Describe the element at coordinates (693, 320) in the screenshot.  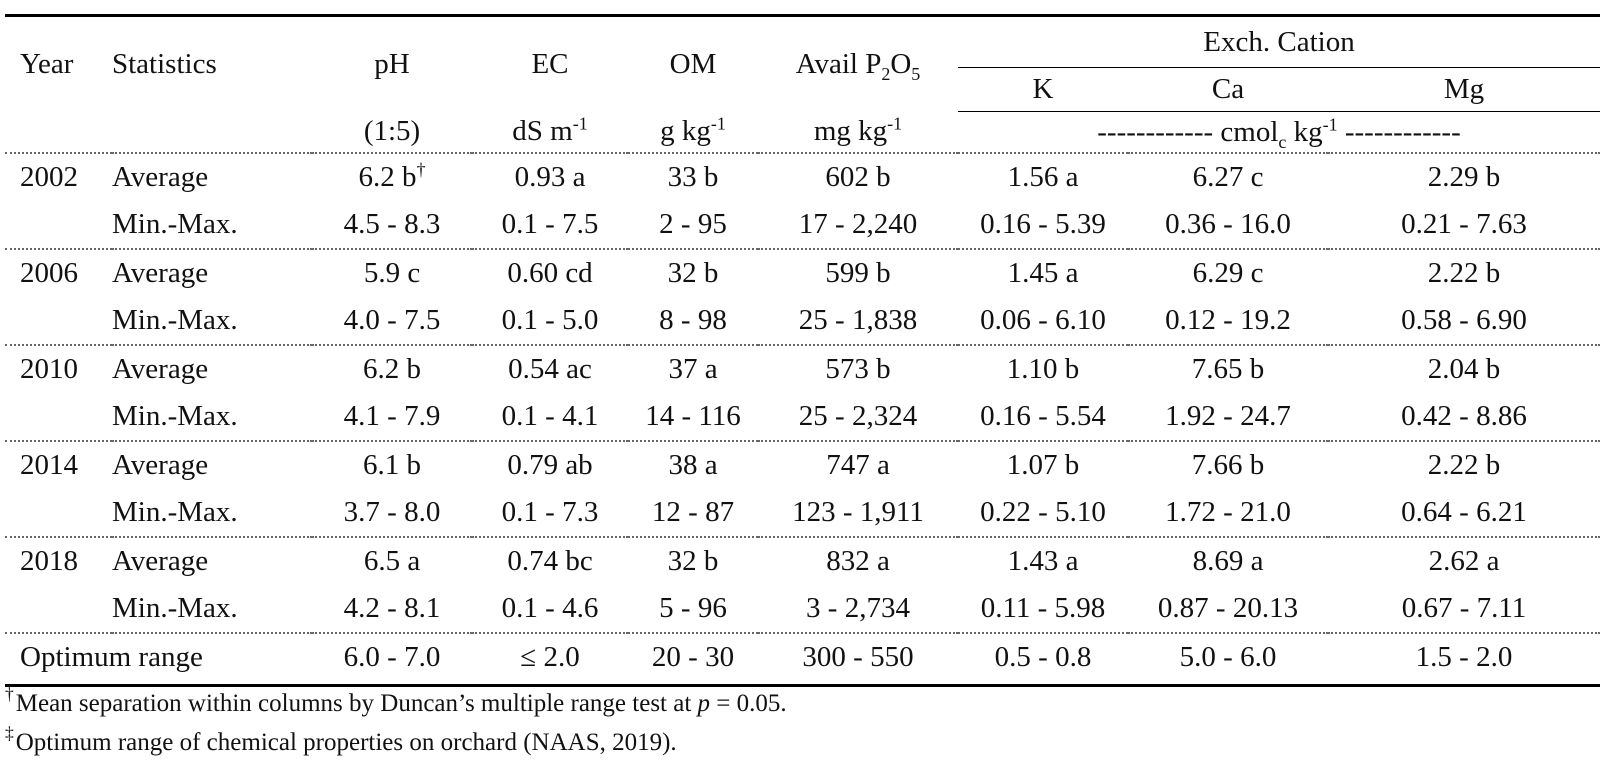
I see `cell-om-value: 8 - 98` at that location.